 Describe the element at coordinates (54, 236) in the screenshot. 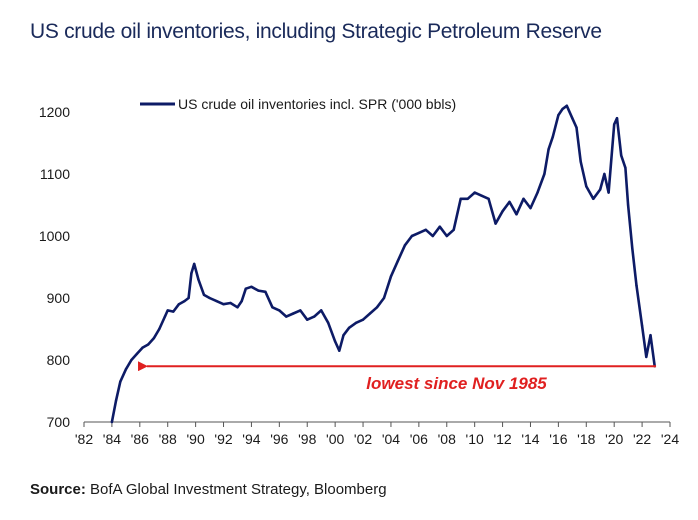

I see `y-tick-label: 1000` at that location.